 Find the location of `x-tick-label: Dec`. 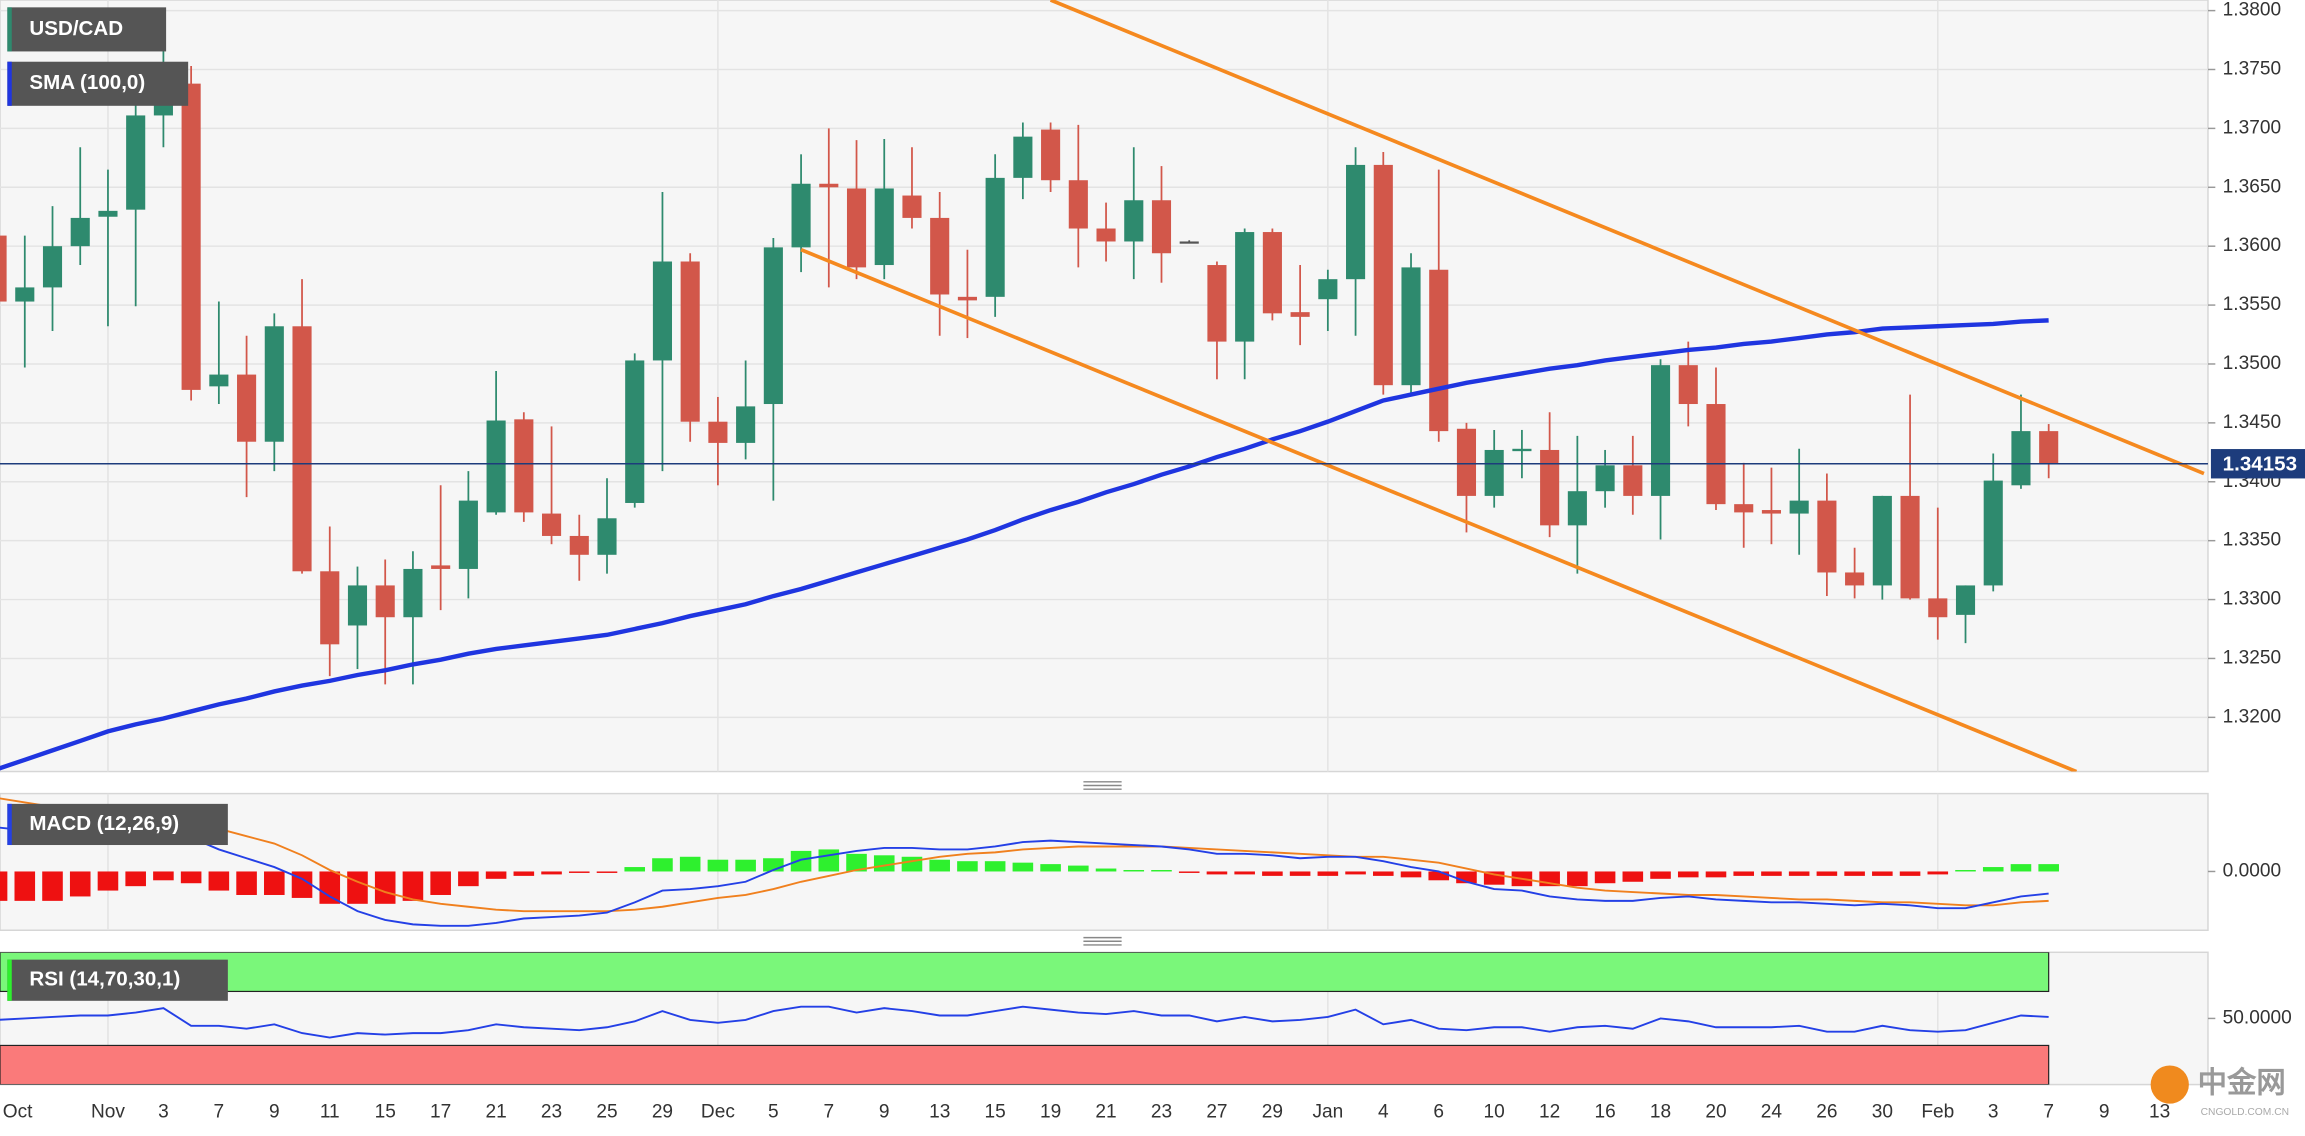

x-tick-label: Dec is located at coordinates (718, 1112).